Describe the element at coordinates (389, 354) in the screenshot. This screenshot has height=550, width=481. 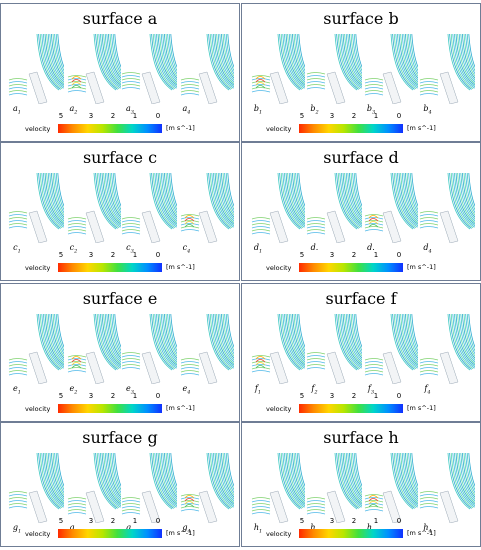
I see `flow-subfigure: f3` at that location.